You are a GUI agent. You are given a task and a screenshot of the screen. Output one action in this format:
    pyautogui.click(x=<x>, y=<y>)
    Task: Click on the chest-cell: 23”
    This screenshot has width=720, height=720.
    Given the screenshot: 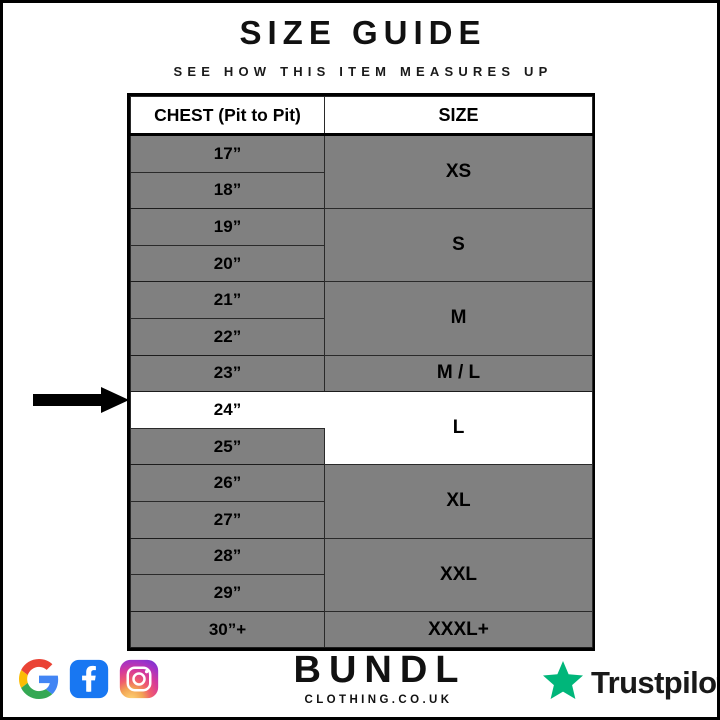 What is the action you would take?
    pyautogui.click(x=227, y=373)
    